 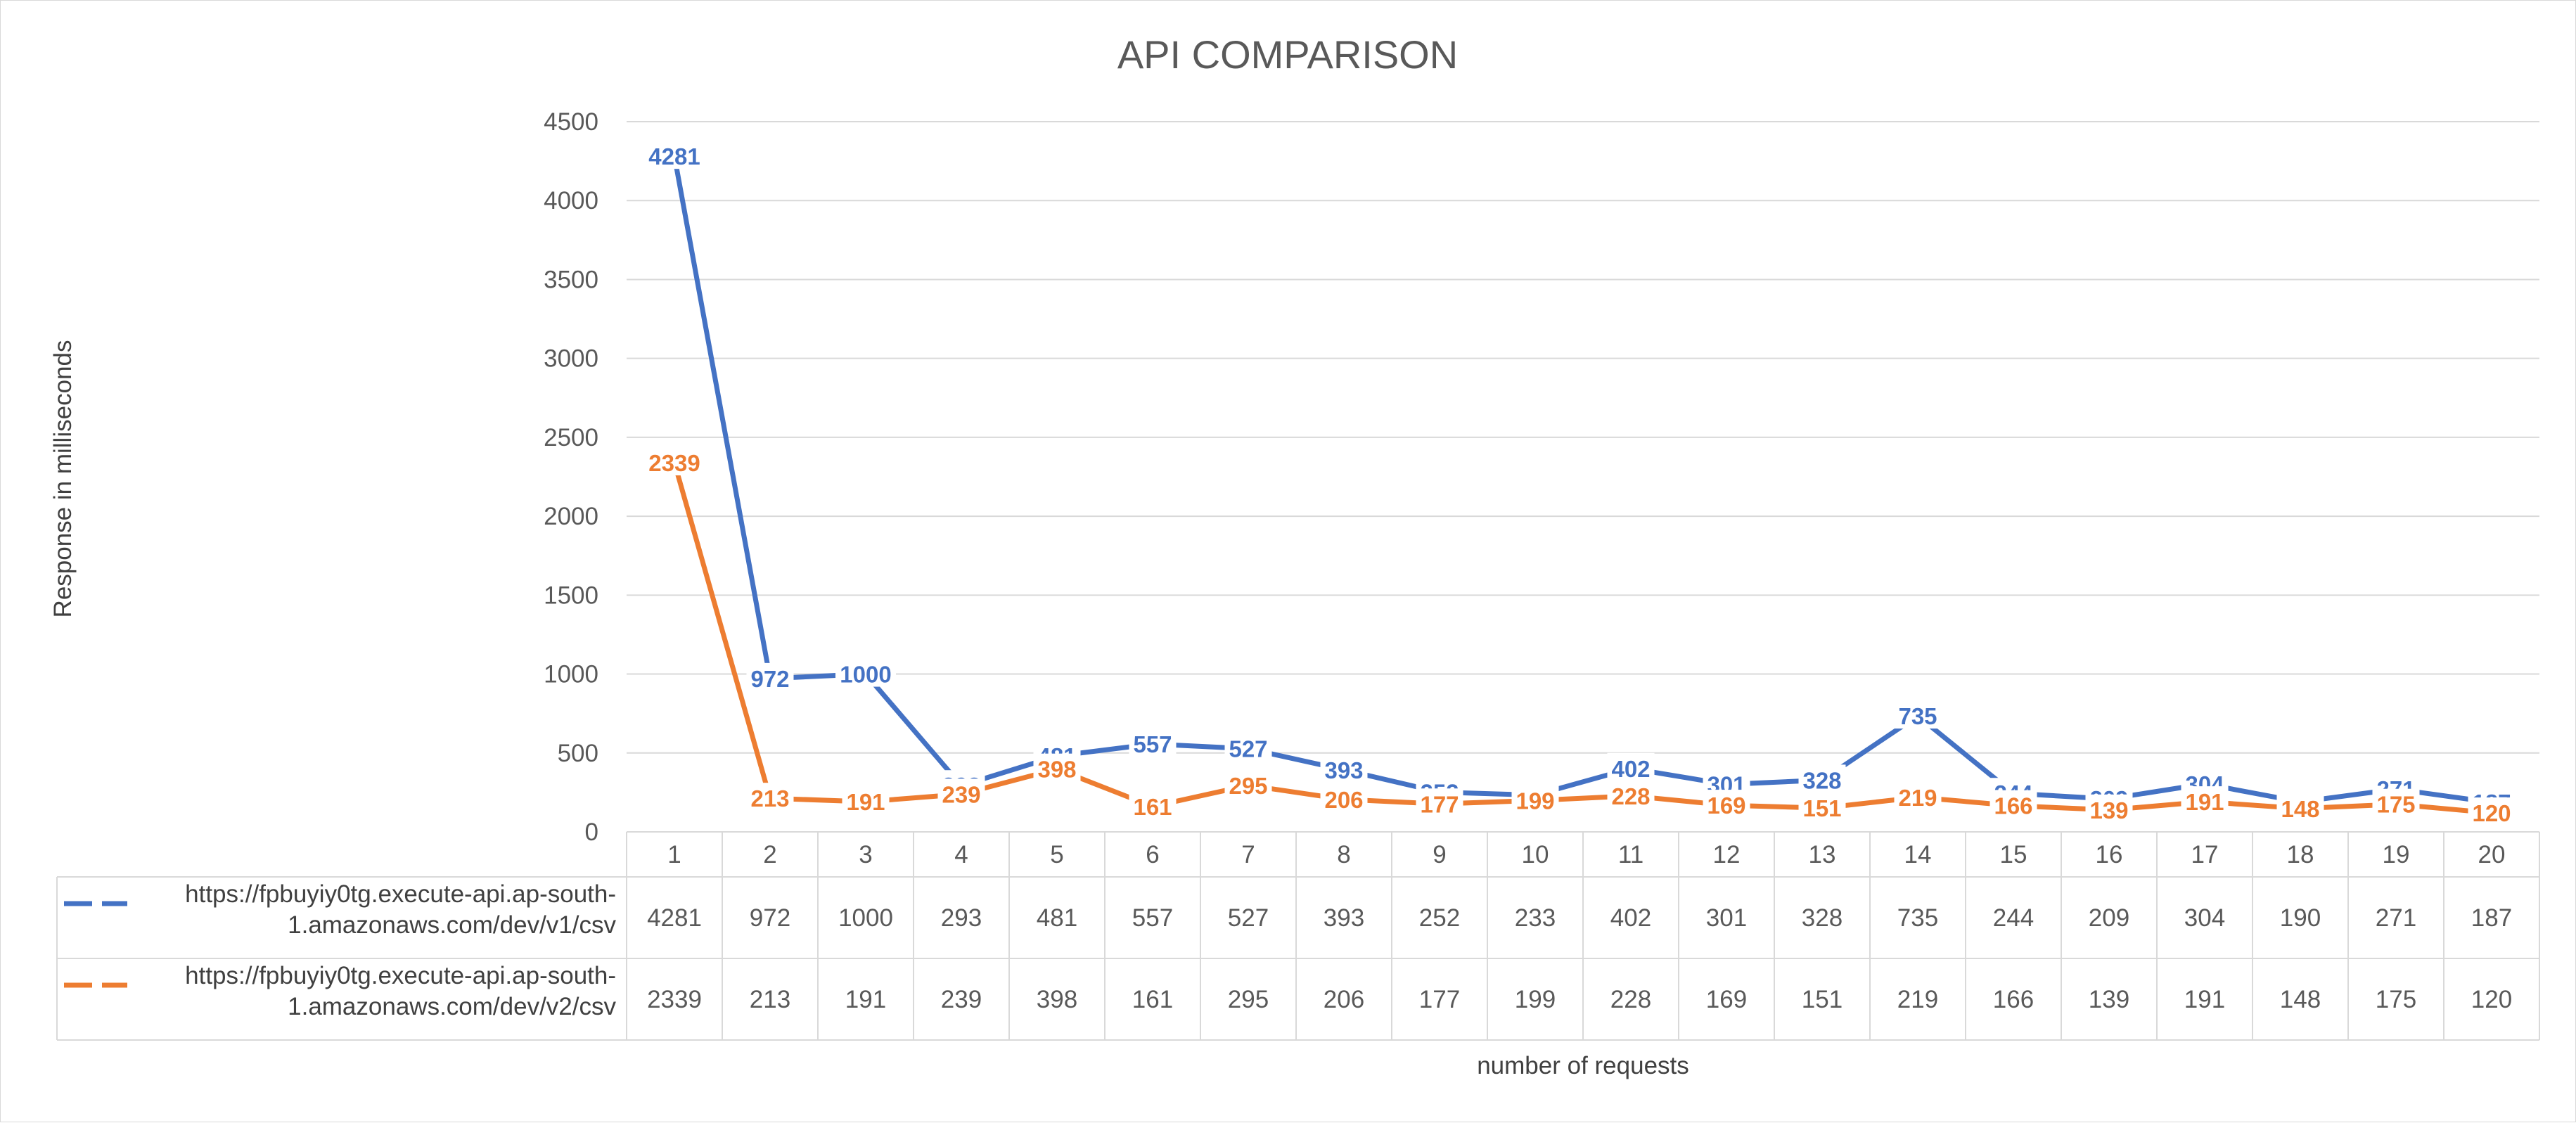 What do you see at coordinates (1631, 999) in the screenshot?
I see `table-cell: 228` at bounding box center [1631, 999].